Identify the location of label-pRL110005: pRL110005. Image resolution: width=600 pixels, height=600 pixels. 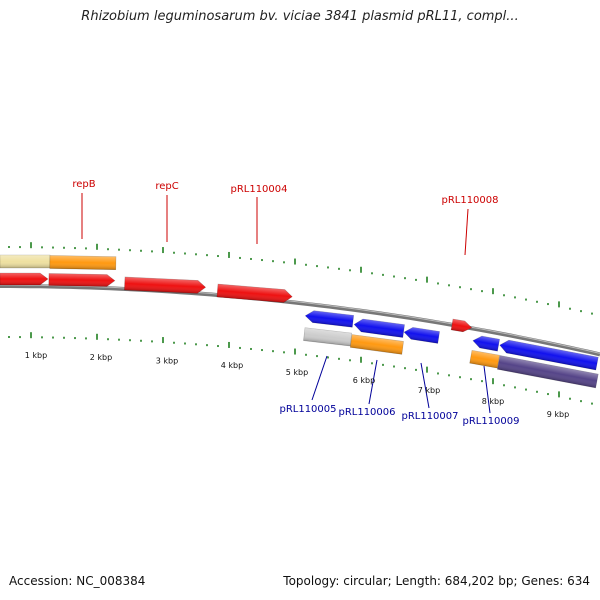
(307, 409).